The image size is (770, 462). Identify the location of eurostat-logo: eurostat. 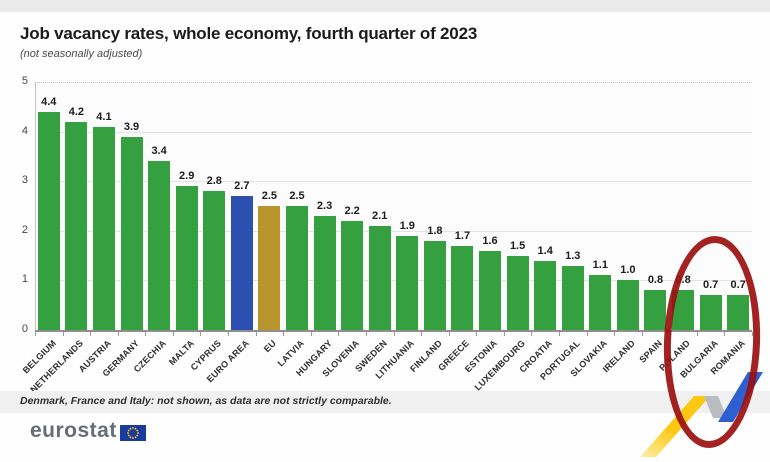
(88, 431).